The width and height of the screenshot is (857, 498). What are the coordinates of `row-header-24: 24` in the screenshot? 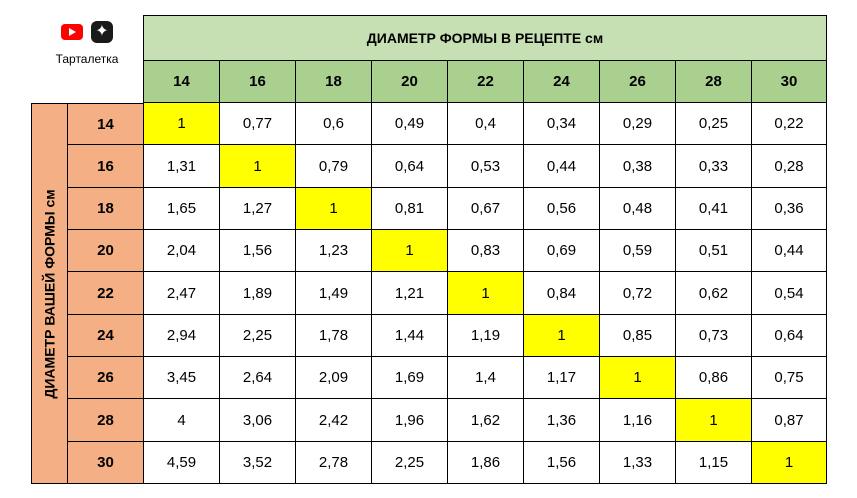 It's located at (106, 336).